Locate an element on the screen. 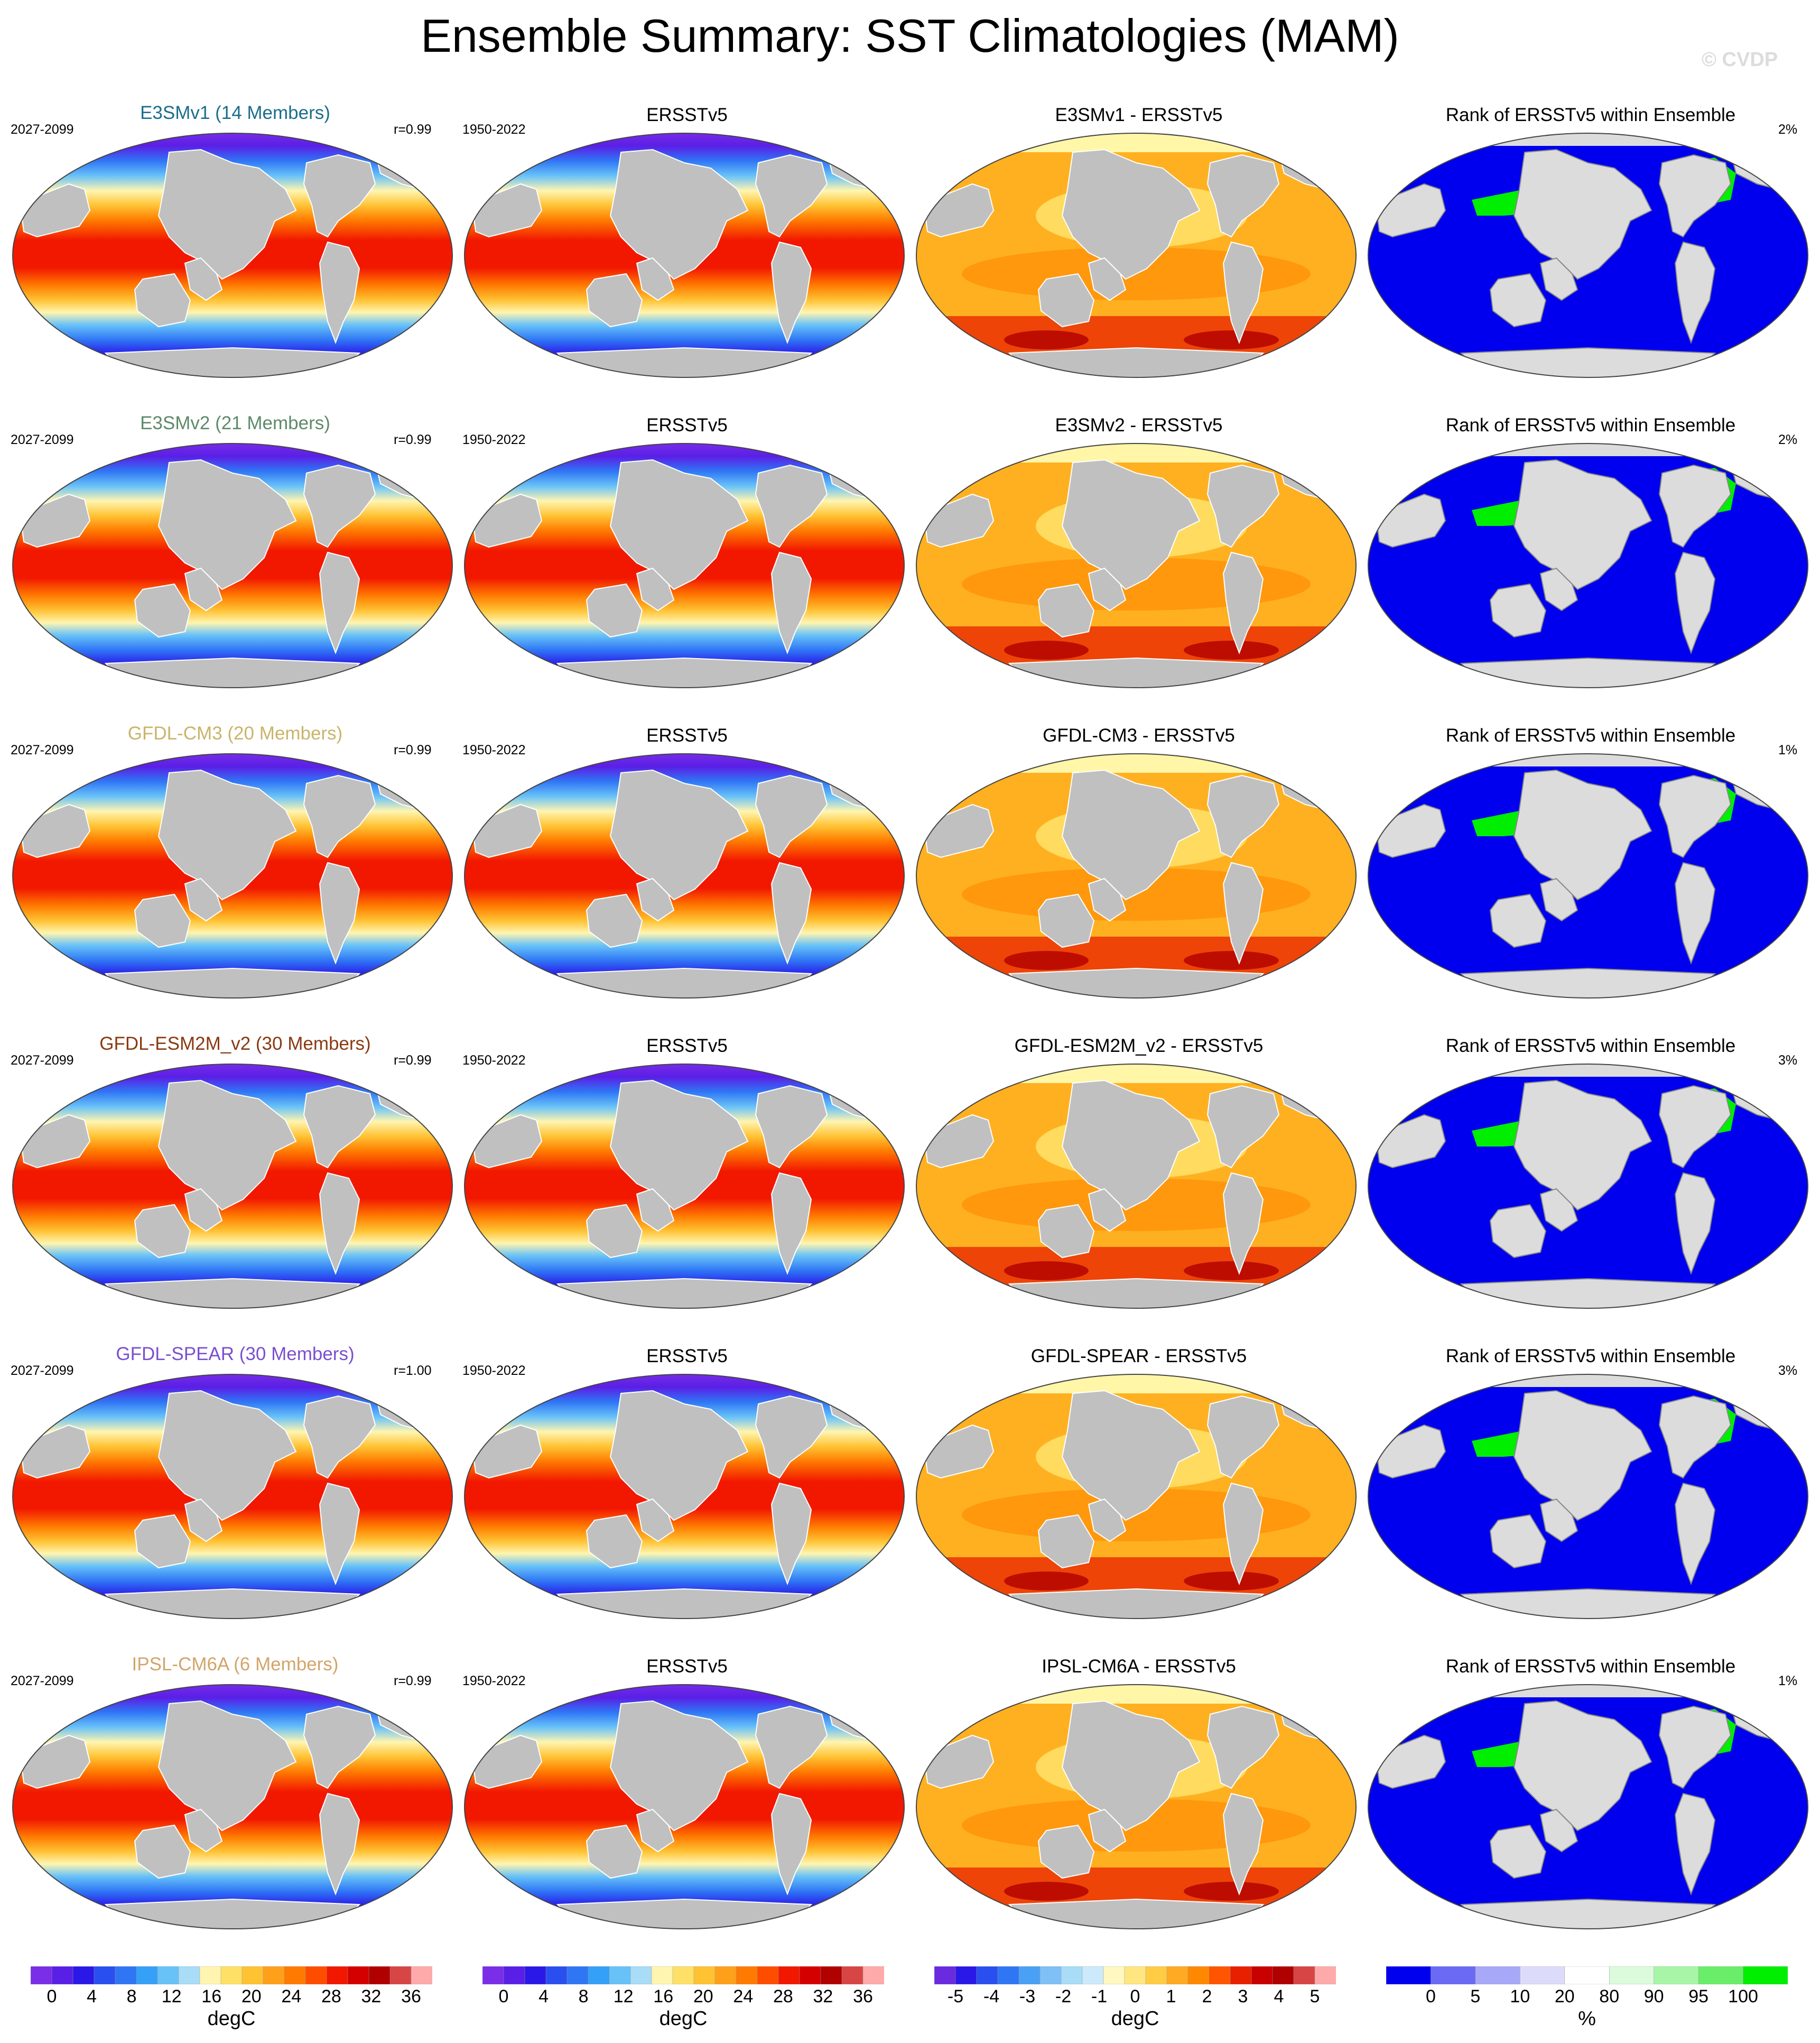 The width and height of the screenshot is (1820, 2043). colorbar-tick-label: 8 is located at coordinates (583, 1996).